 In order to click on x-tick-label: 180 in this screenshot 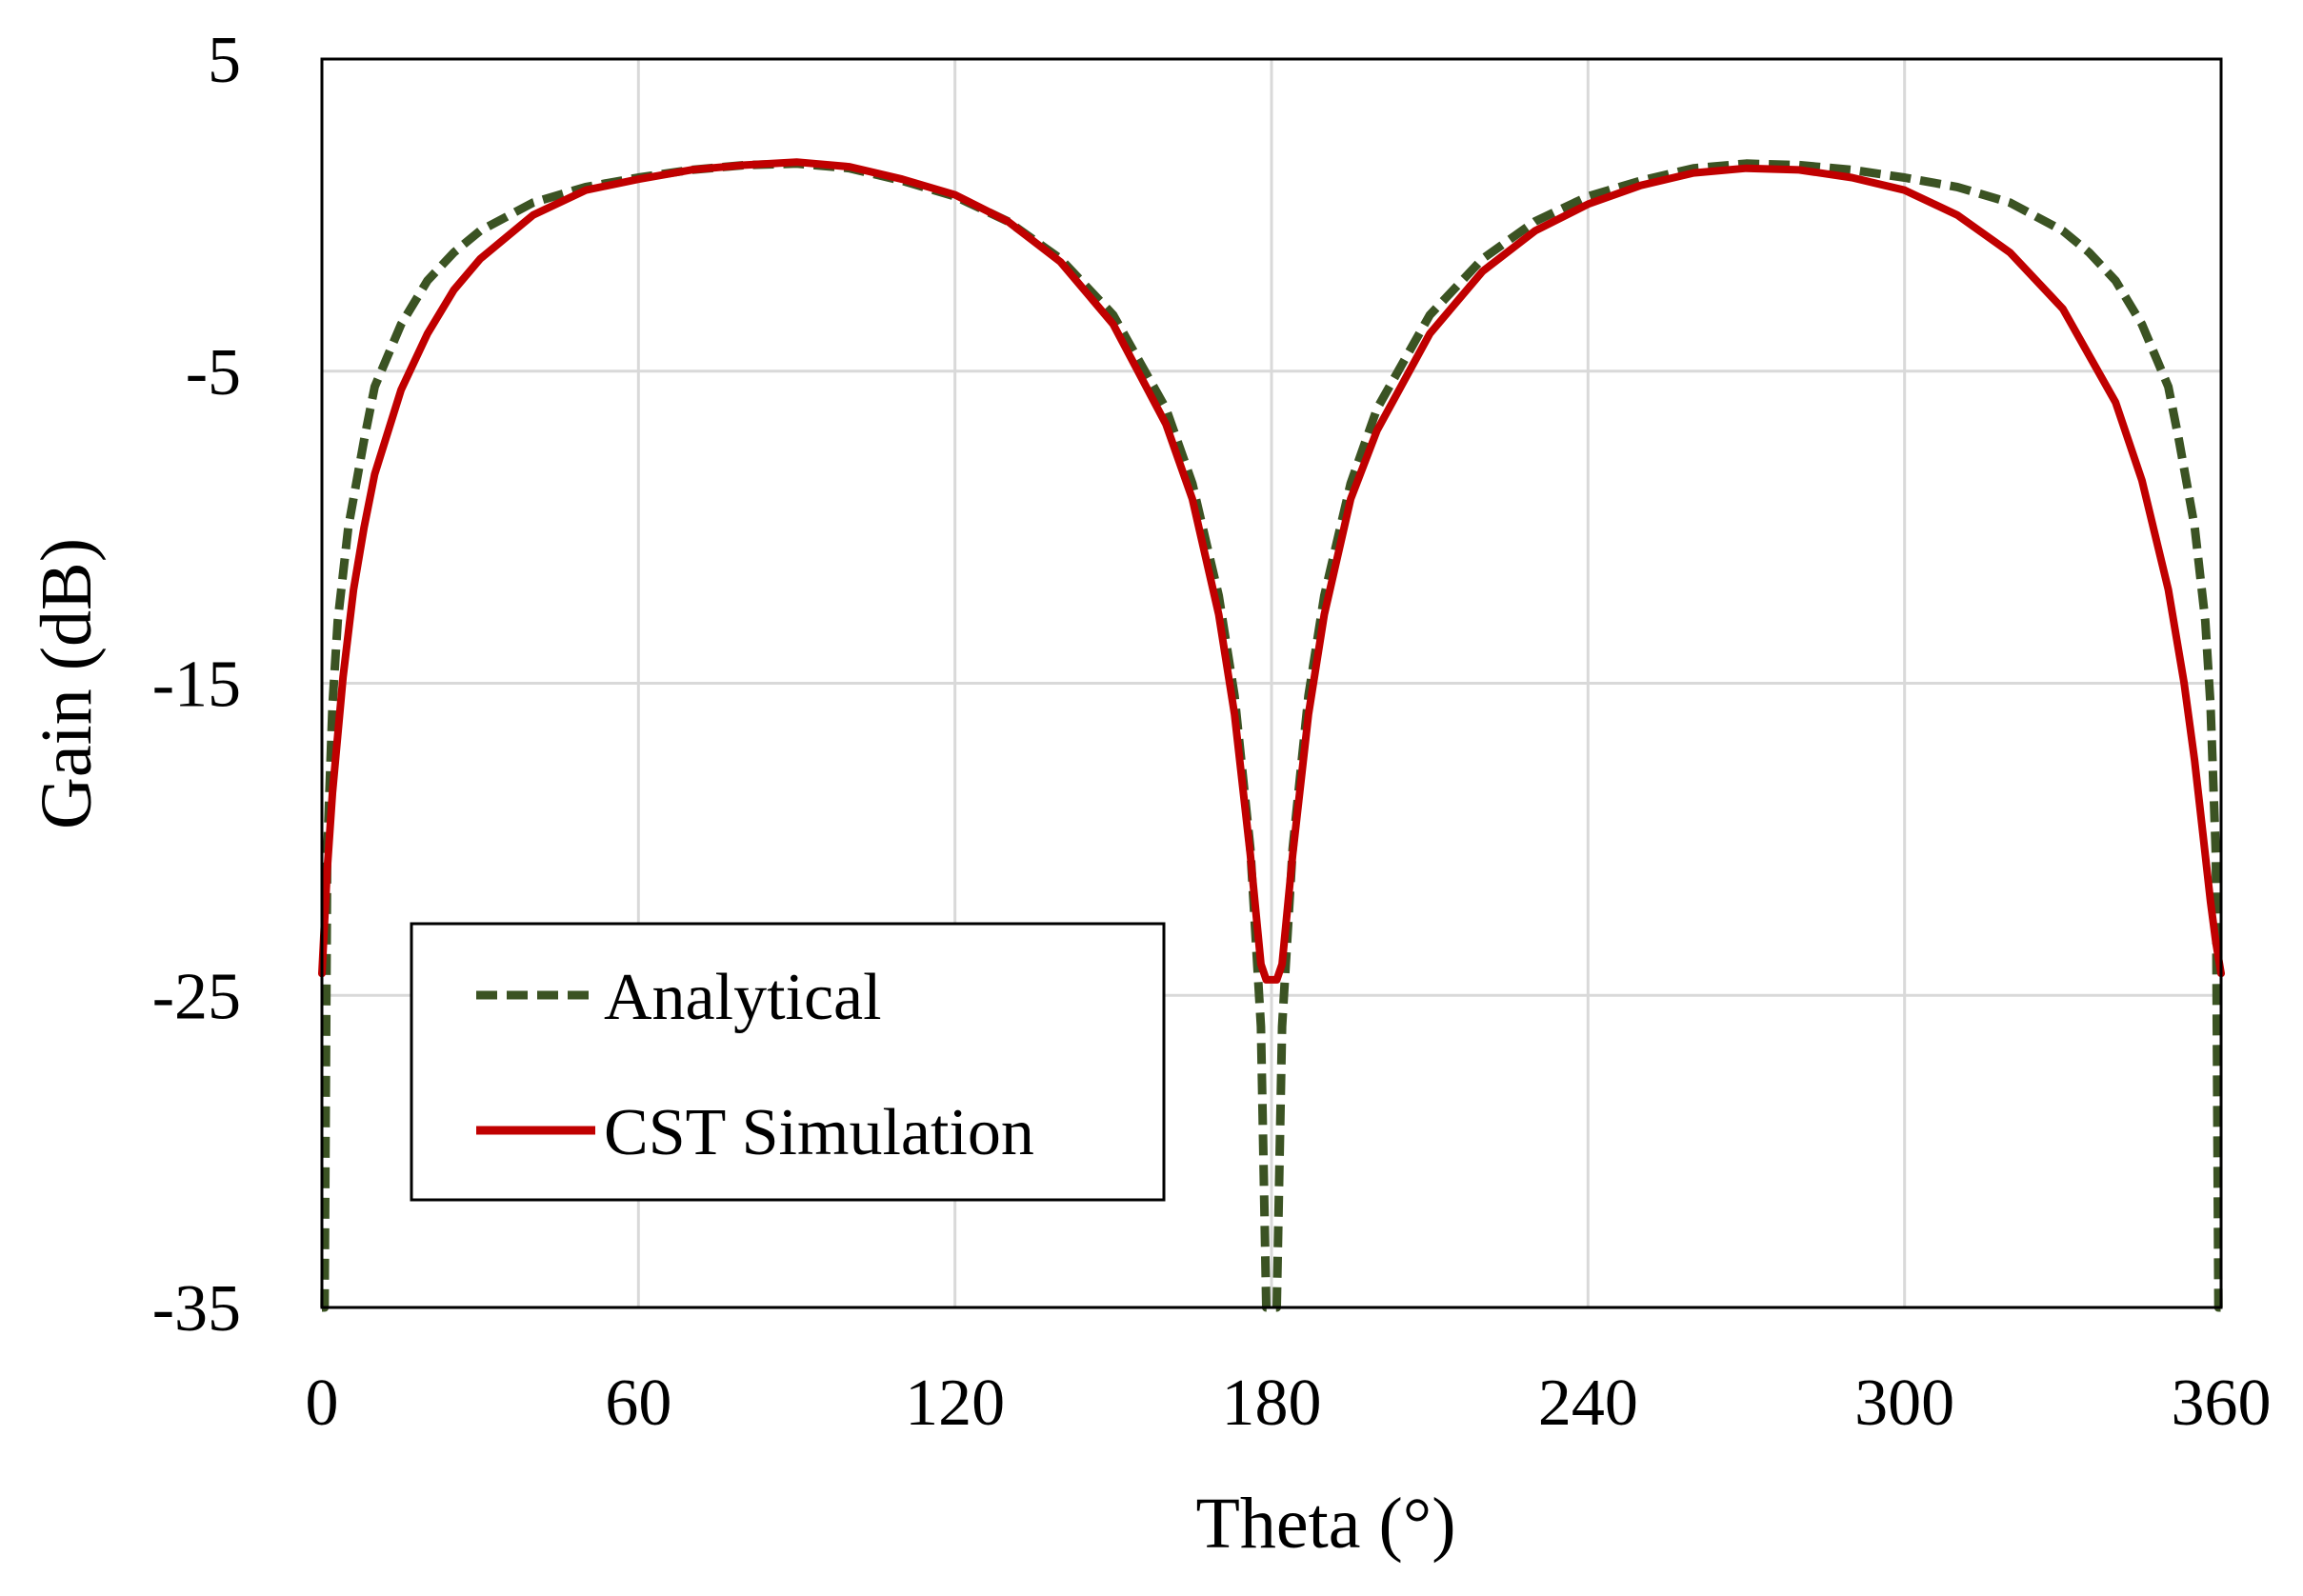, I will do `click(1272, 1403)`.